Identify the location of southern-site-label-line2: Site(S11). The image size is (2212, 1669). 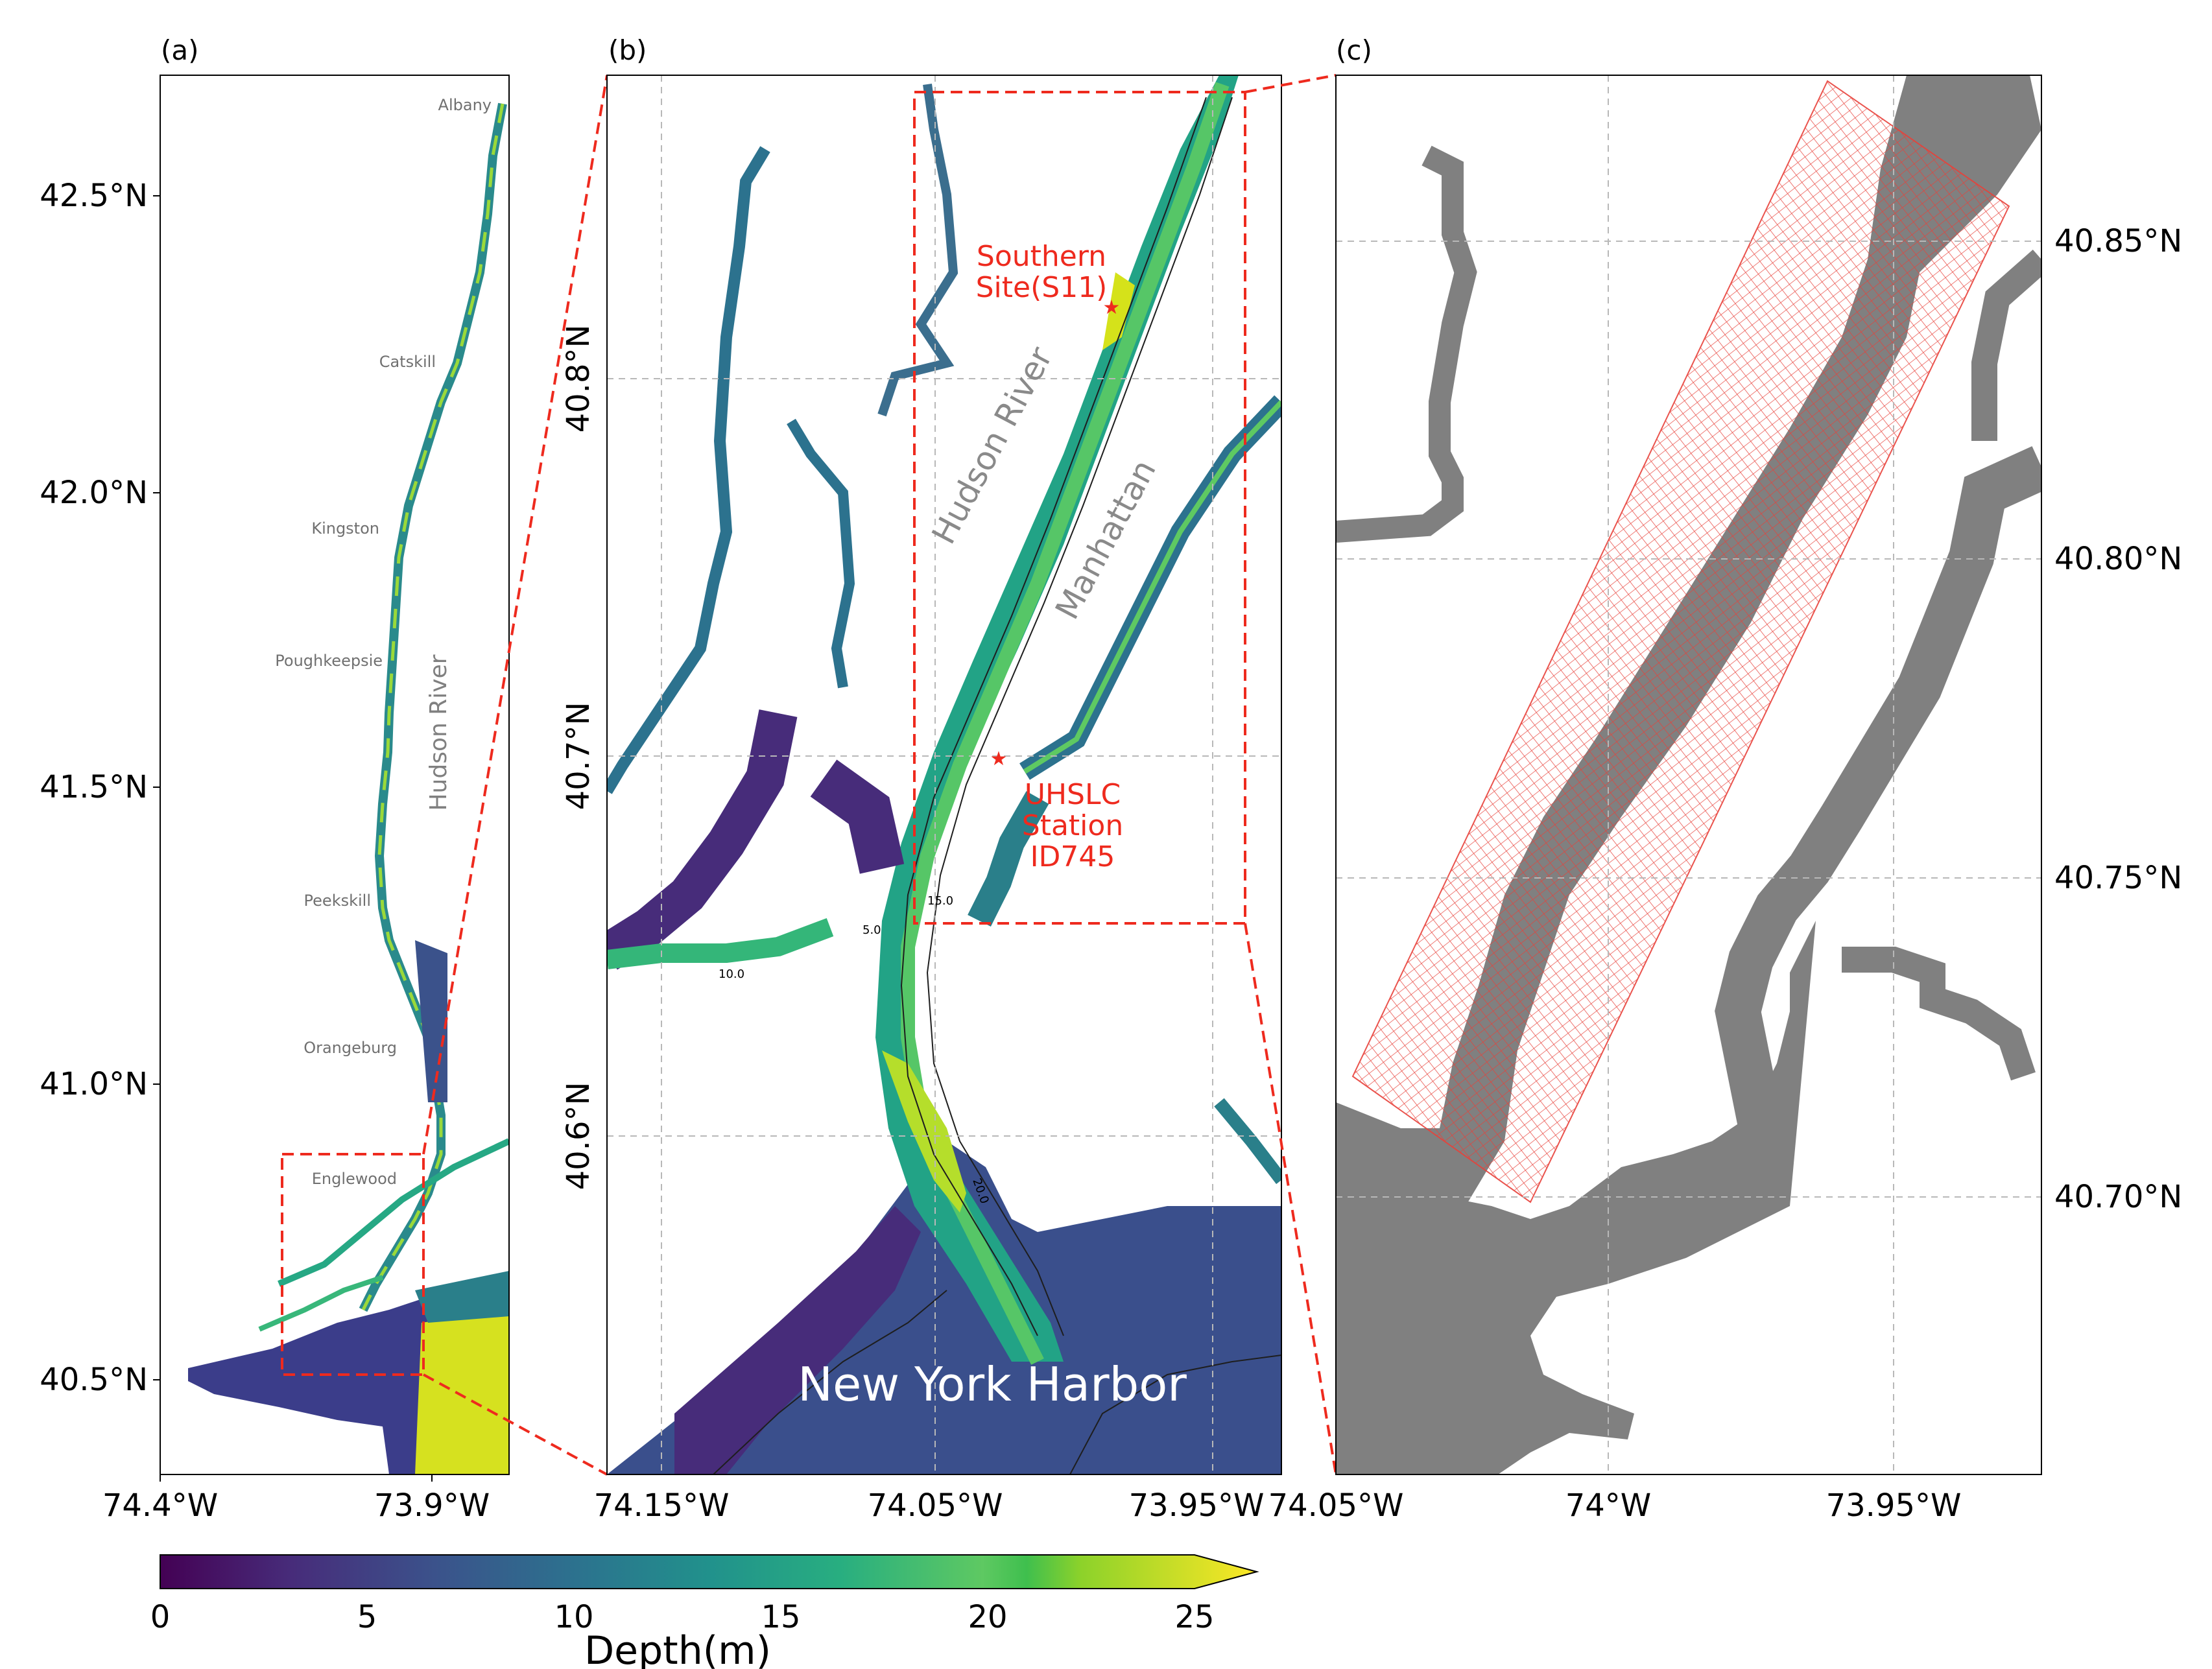
(1042, 287).